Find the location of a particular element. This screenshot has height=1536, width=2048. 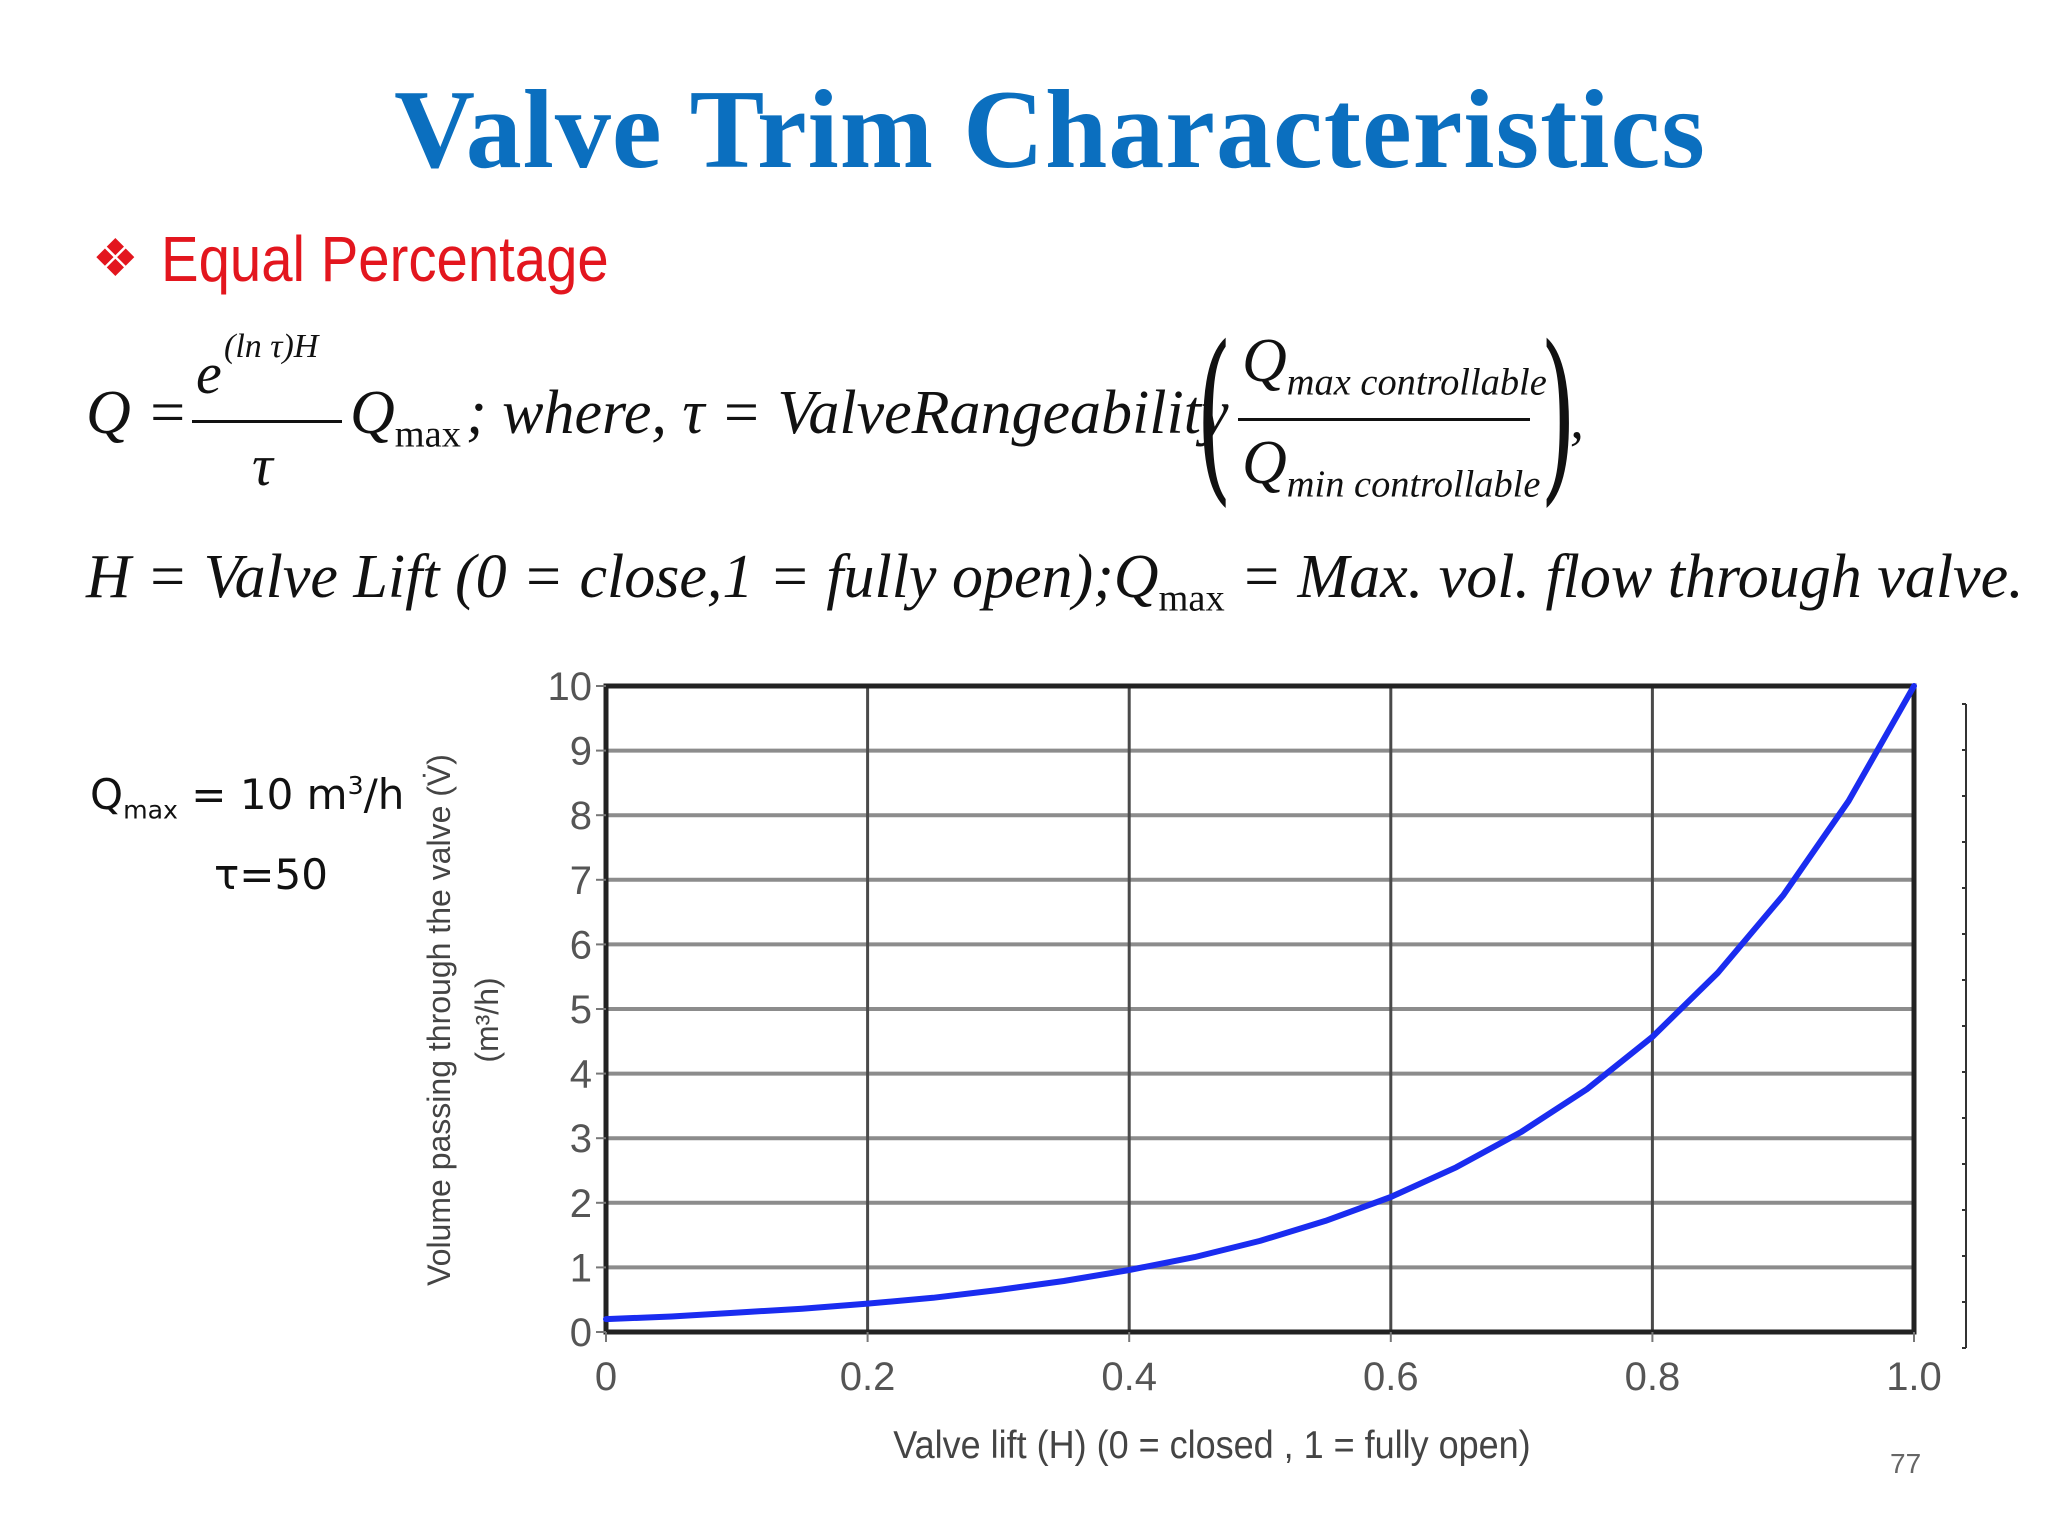

y-tick-label: 4 is located at coordinates (581, 1075).